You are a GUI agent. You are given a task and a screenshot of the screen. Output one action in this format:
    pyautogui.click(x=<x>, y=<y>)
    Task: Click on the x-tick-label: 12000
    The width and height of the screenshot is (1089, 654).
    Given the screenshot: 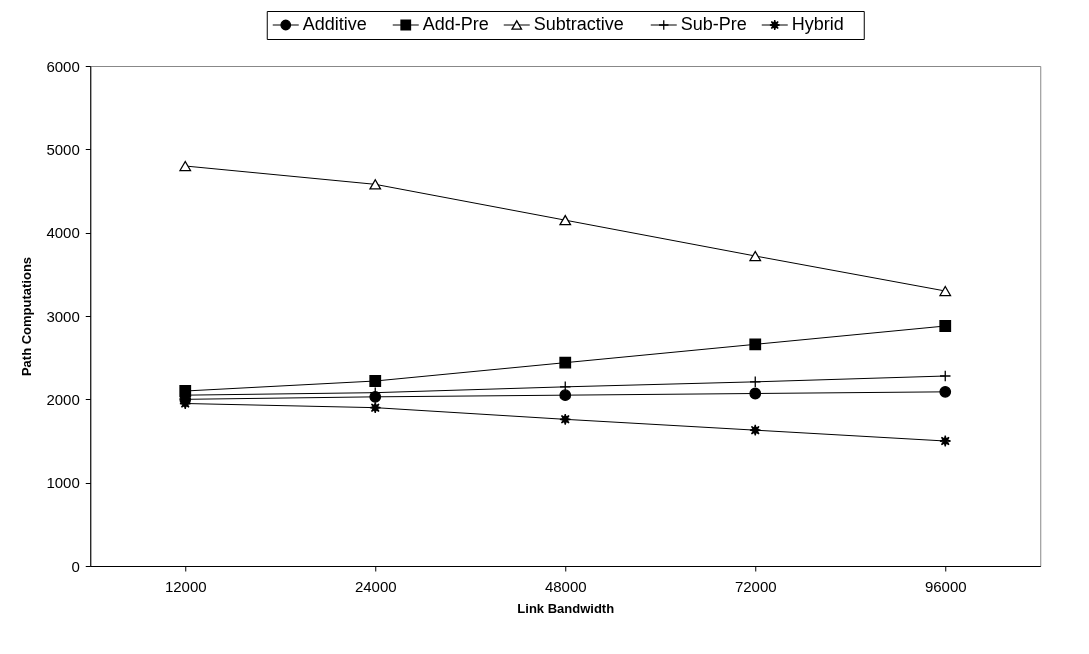 What is the action you would take?
    pyautogui.click(x=185, y=586)
    